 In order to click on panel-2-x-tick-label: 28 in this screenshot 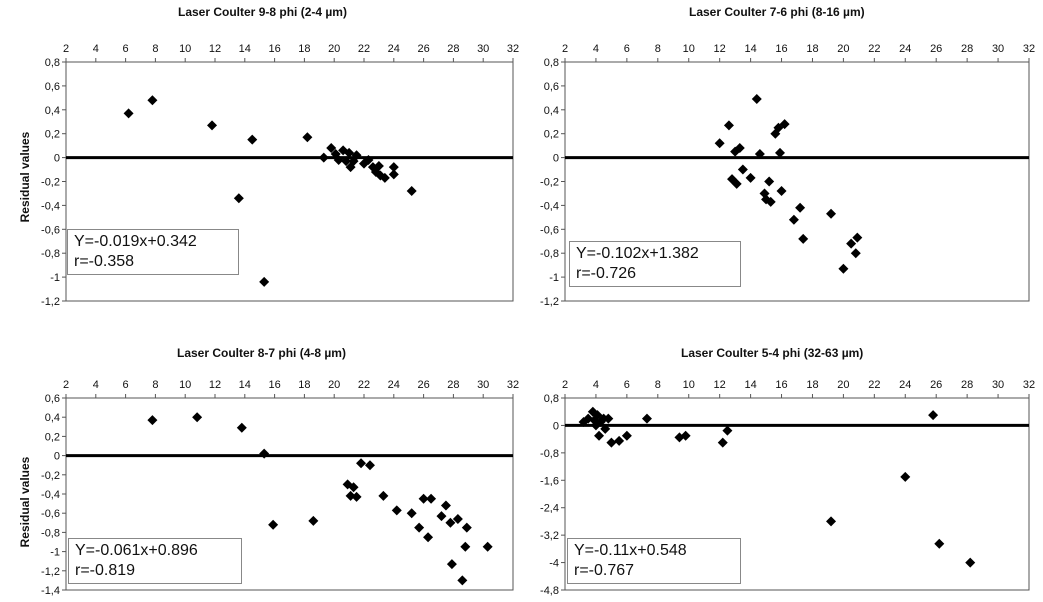, I will do `click(967, 49)`.